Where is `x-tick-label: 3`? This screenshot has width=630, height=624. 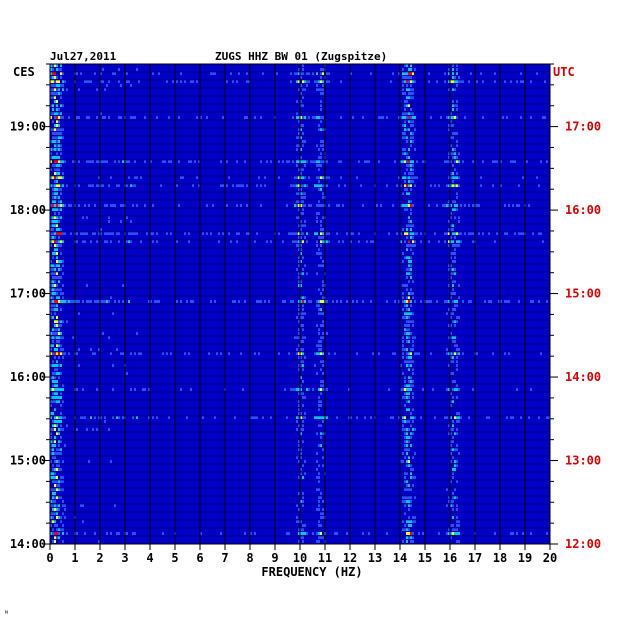 x-tick-label: 3 is located at coordinates (124, 558).